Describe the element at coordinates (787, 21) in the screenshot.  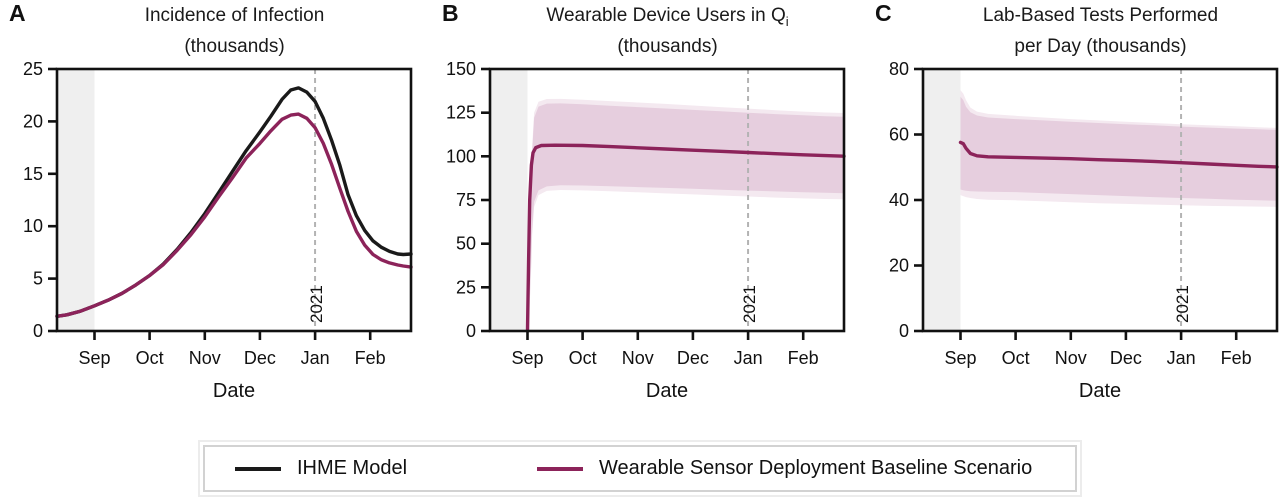
I see `panel-title-b-subscript: i` at that location.